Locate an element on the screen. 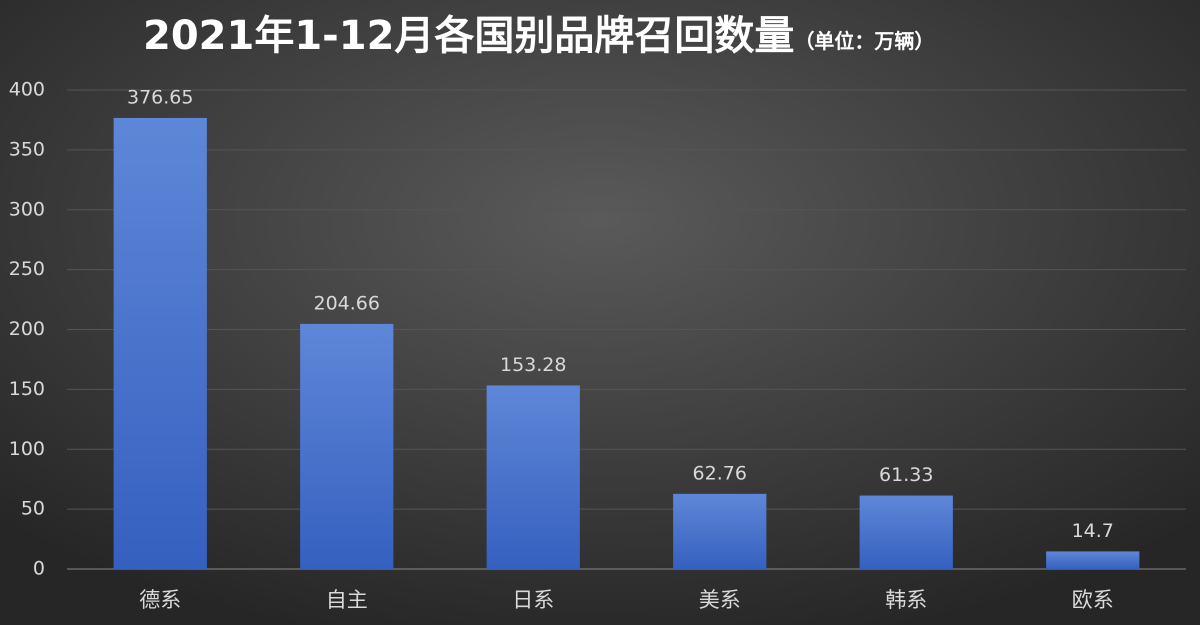 This screenshot has height=625, width=1200. value-label: 153.28 is located at coordinates (533, 365).